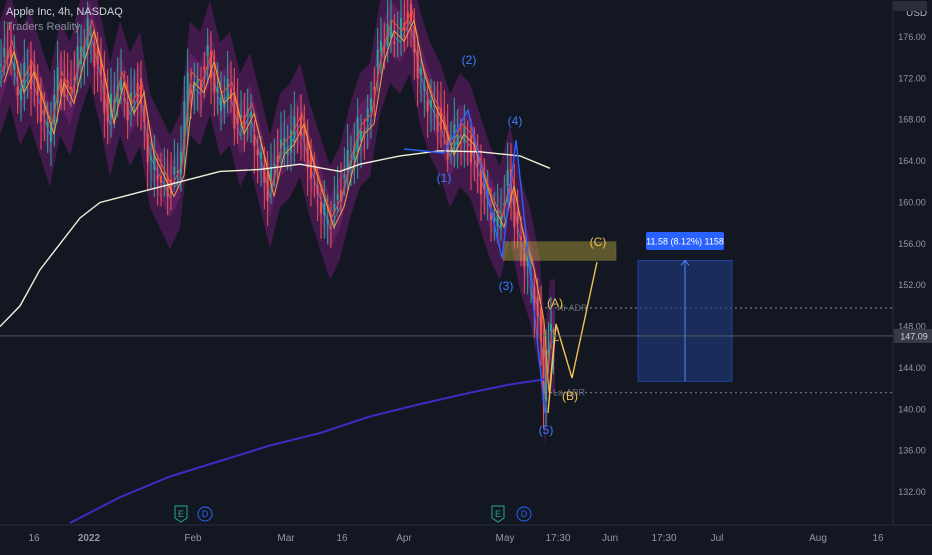 The width and height of the screenshot is (932, 555). What do you see at coordinates (572, 308) in the screenshot?
I see `hi-adr-label: Hi-ADR` at bounding box center [572, 308].